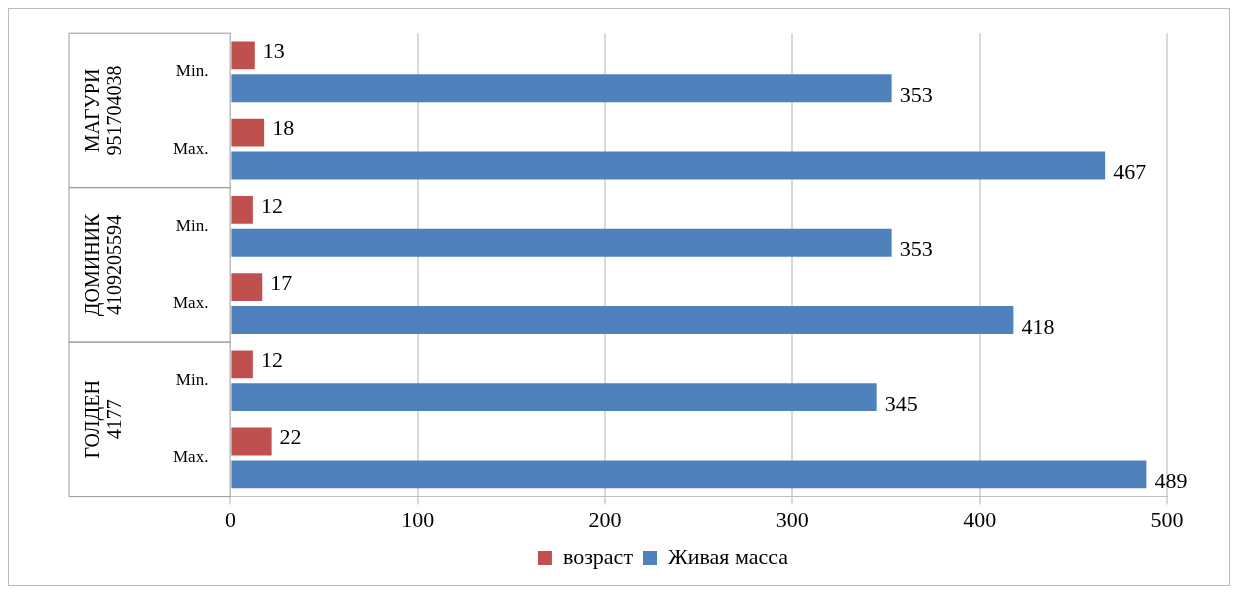 This screenshot has height=592, width=1239. Describe the element at coordinates (728, 556) in the screenshot. I see `legend-label: Живая масса` at that location.